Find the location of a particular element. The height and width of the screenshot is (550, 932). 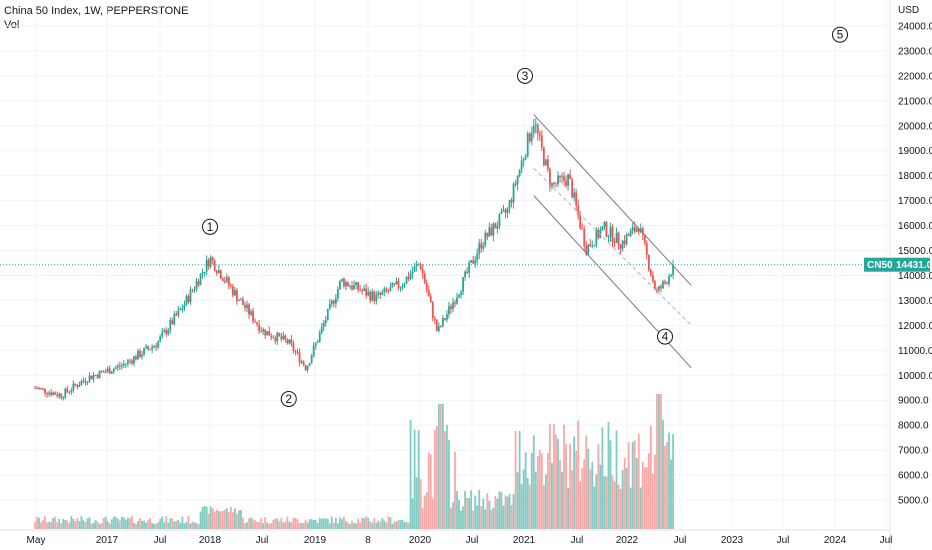

last-price-value: 14431.0 is located at coordinates (914, 265).